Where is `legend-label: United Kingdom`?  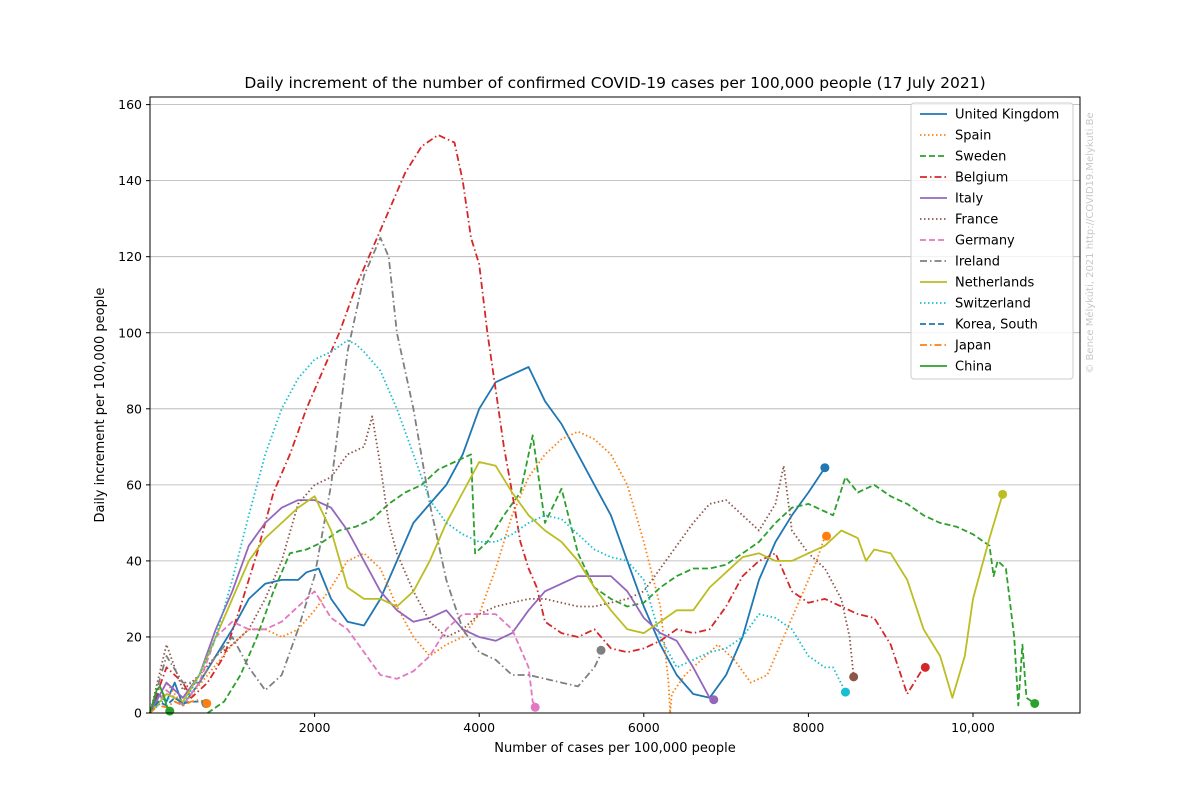 legend-label: United Kingdom is located at coordinates (1007, 115).